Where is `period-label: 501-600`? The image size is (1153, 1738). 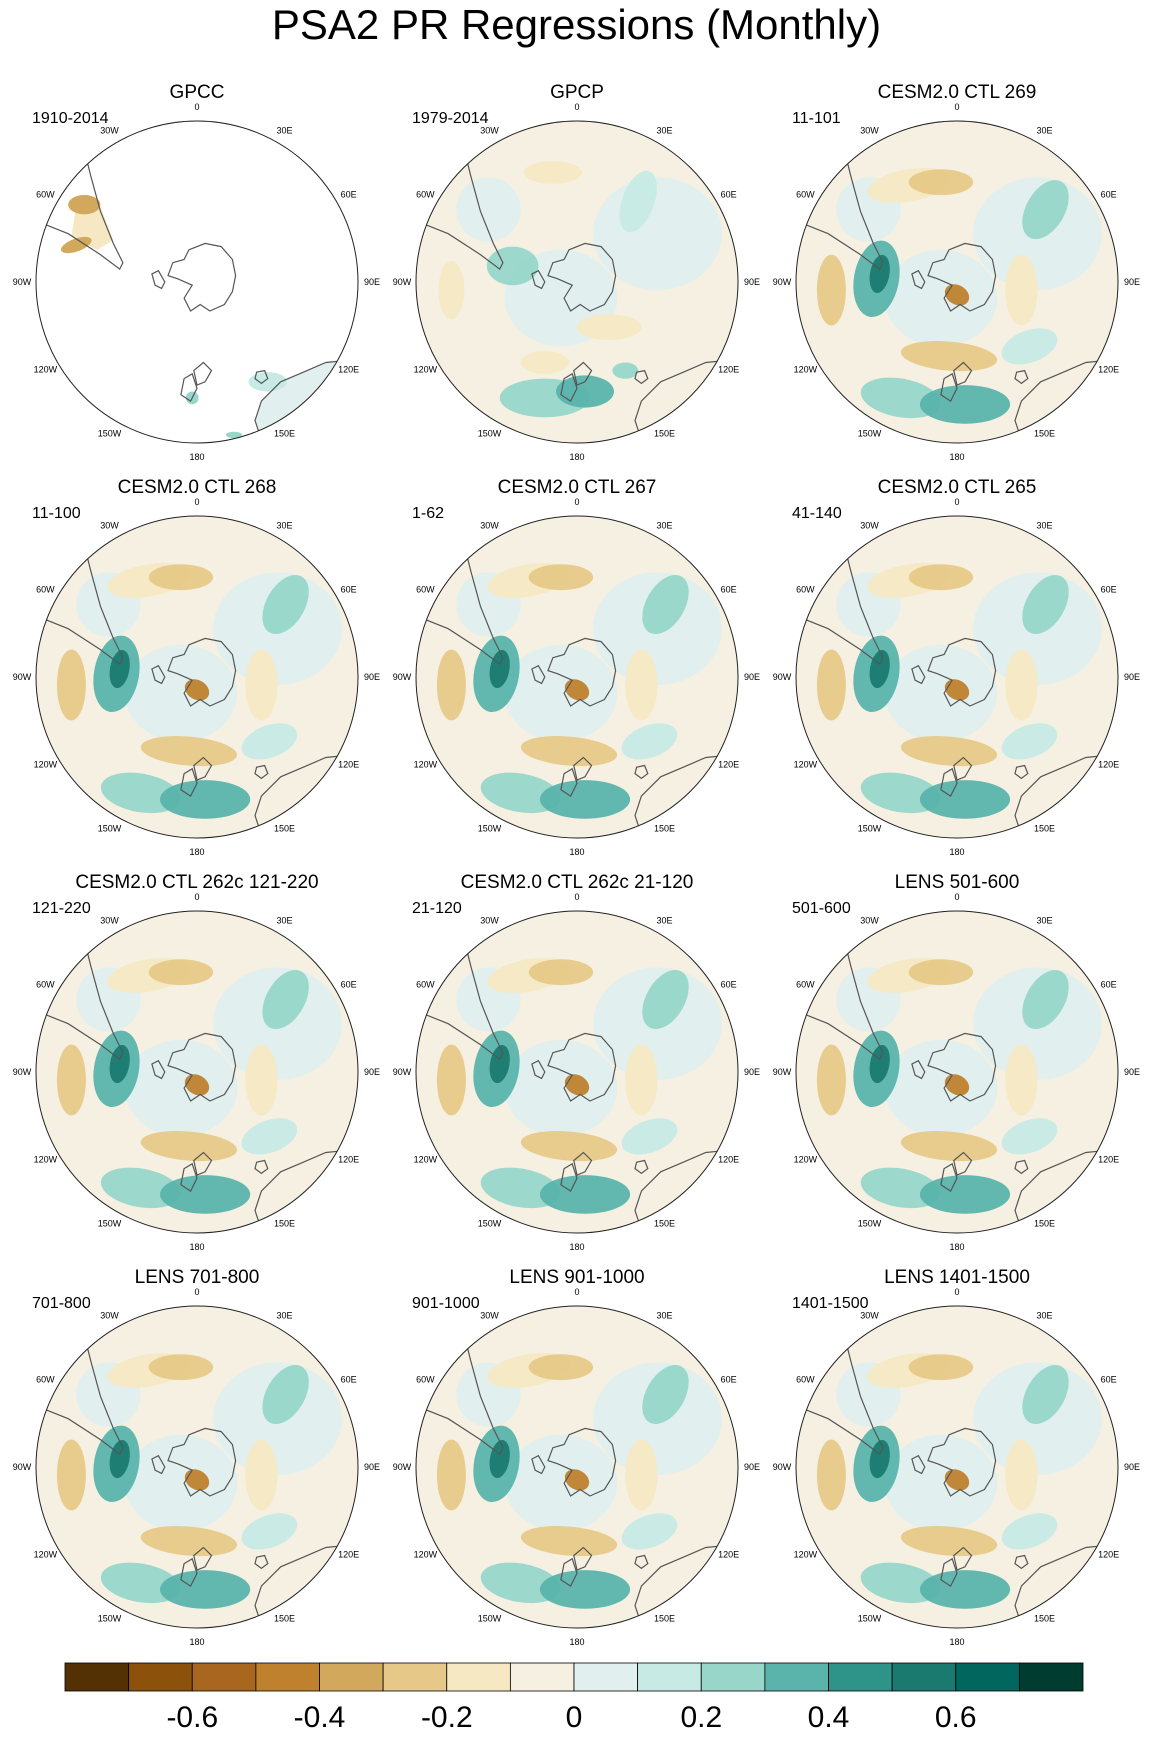 period-label: 501-600 is located at coordinates (821, 908).